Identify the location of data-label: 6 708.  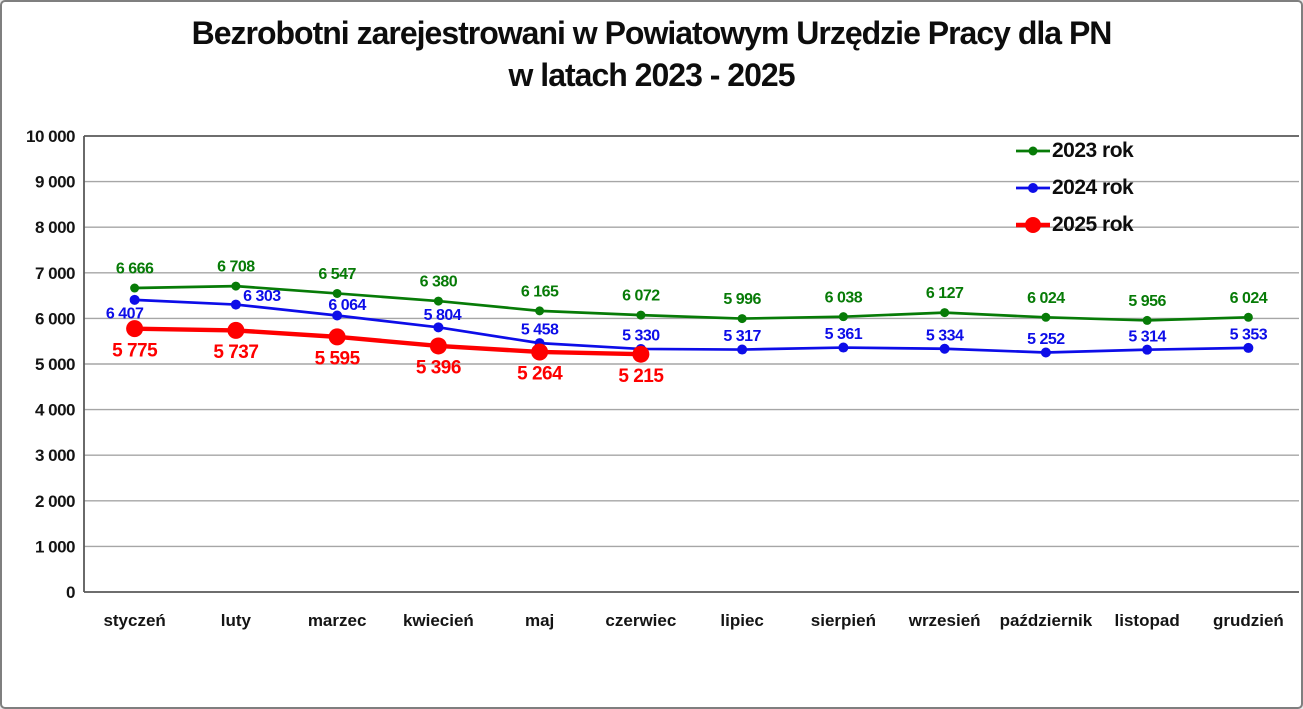
(236, 267).